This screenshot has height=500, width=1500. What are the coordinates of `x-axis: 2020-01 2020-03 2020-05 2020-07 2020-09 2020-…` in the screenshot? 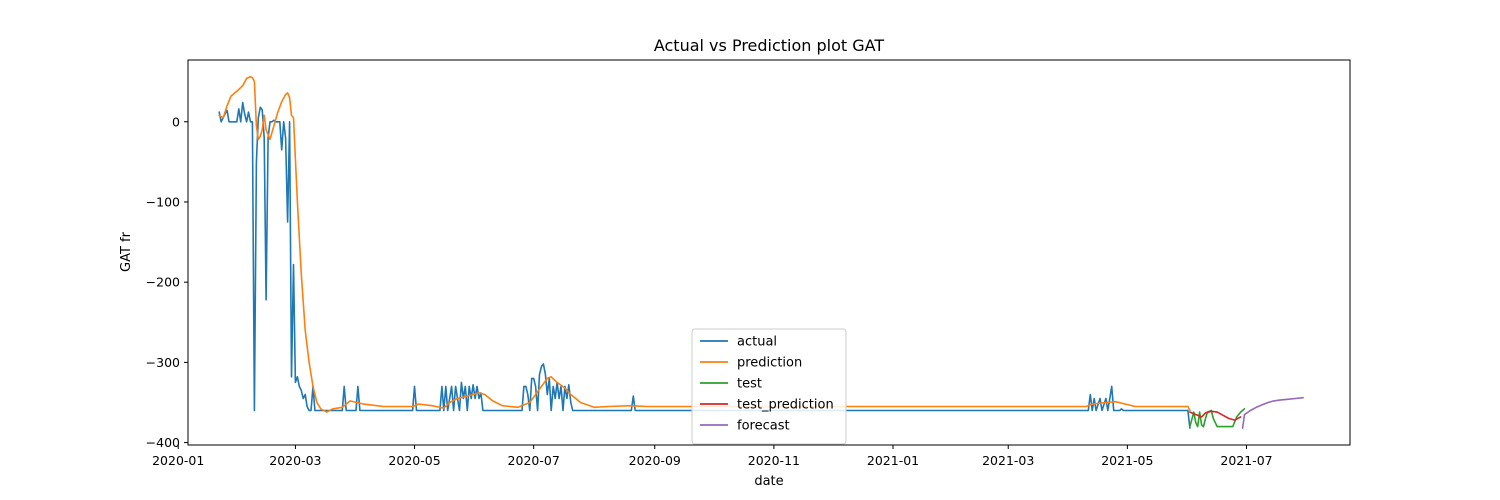 It's located at (712, 456).